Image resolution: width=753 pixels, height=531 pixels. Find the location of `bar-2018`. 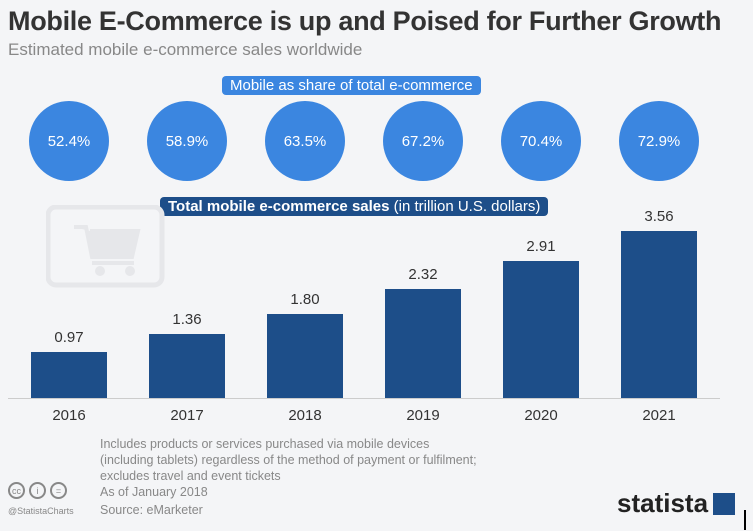

bar-2018 is located at coordinates (305, 355).